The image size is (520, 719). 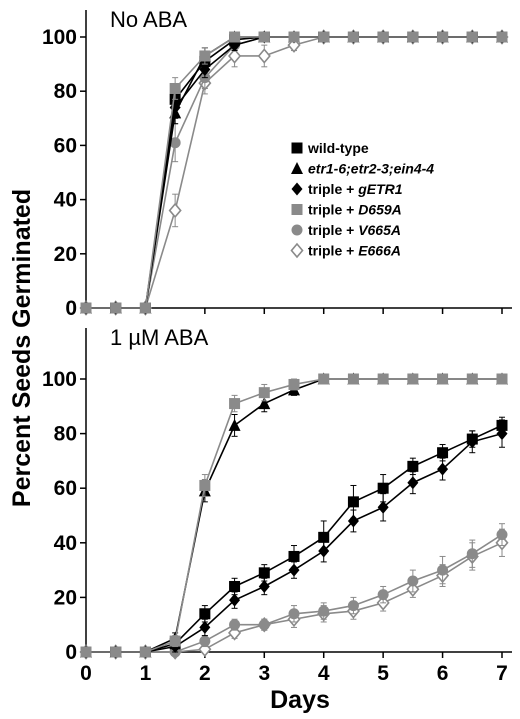 I want to click on legend-entry-gETR1: triple + gETR1, so click(x=347, y=189).